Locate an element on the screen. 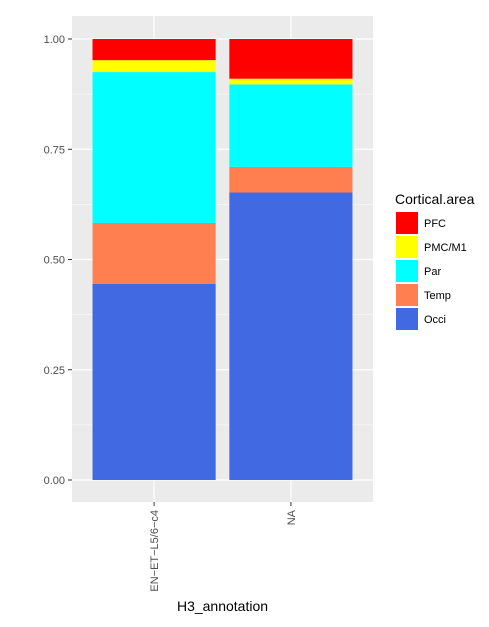 This screenshot has width=489, height=627. legend-label: Par is located at coordinates (432, 272).